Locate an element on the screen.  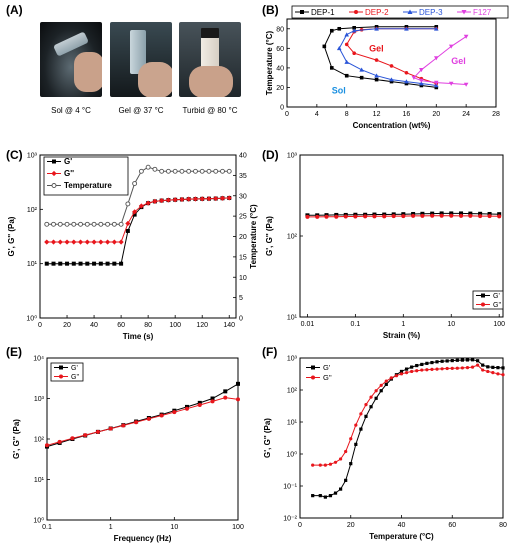
y-right-tick-label: 15 is located at coordinates (243, 257).